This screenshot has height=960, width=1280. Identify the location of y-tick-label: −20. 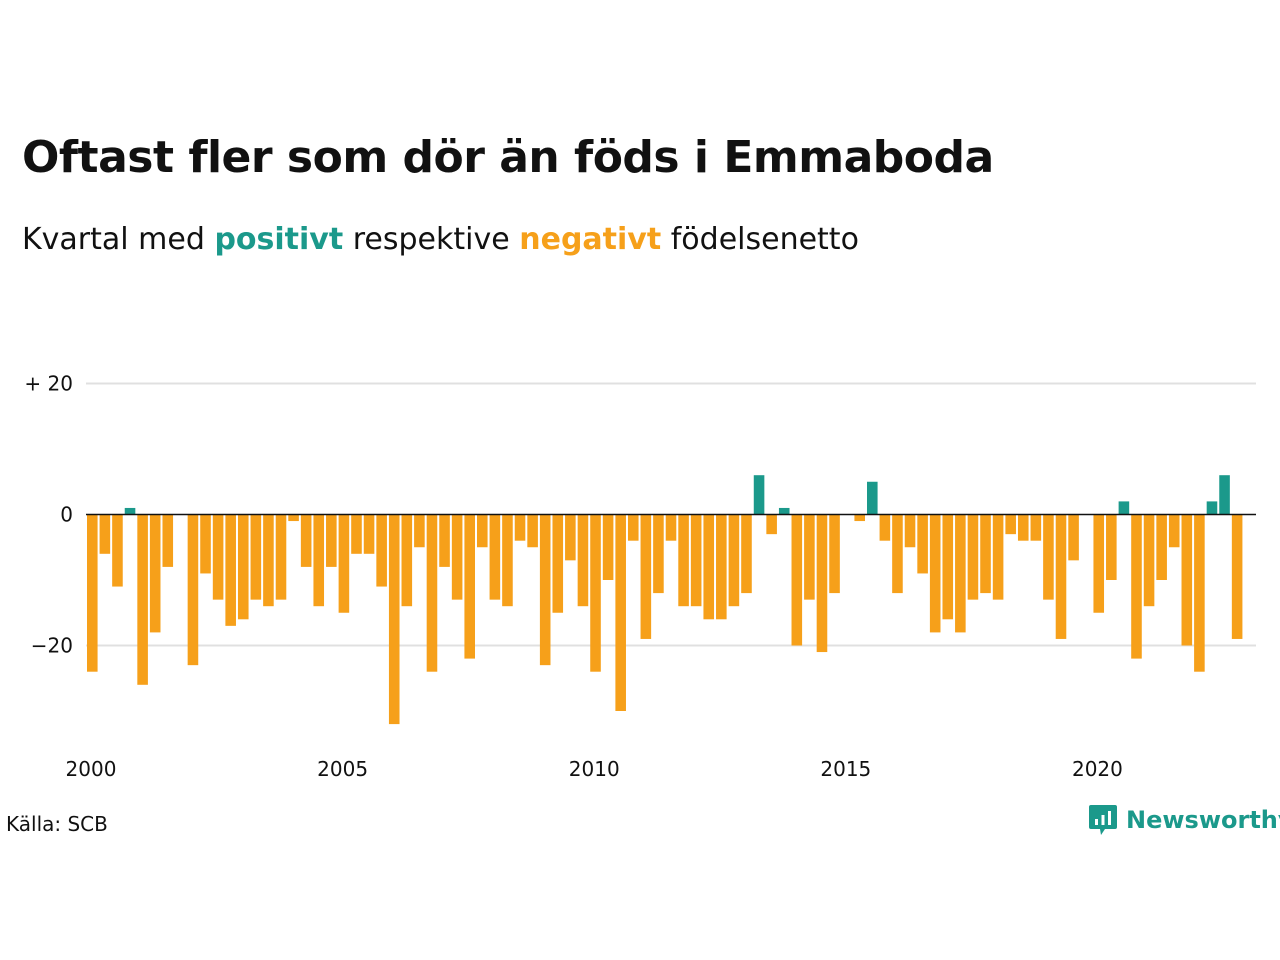
(52, 646).